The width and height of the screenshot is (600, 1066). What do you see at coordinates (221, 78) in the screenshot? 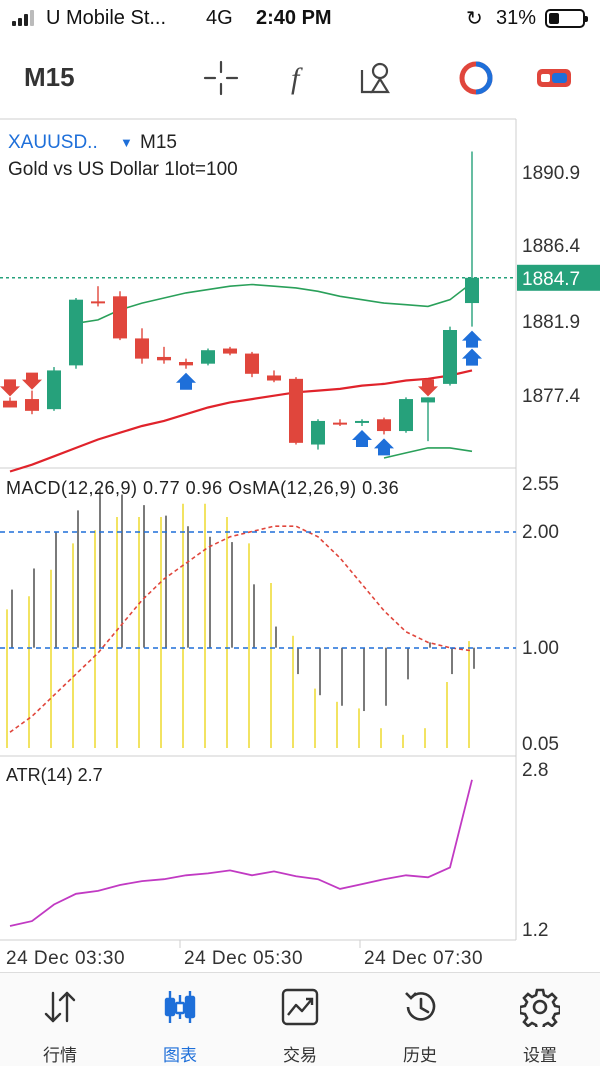
I see `crosshair-icon` at bounding box center [221, 78].